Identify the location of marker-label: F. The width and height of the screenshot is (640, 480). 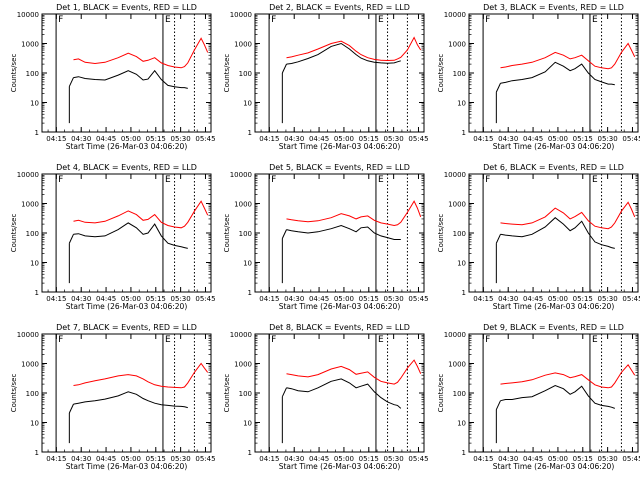
(487, 20).